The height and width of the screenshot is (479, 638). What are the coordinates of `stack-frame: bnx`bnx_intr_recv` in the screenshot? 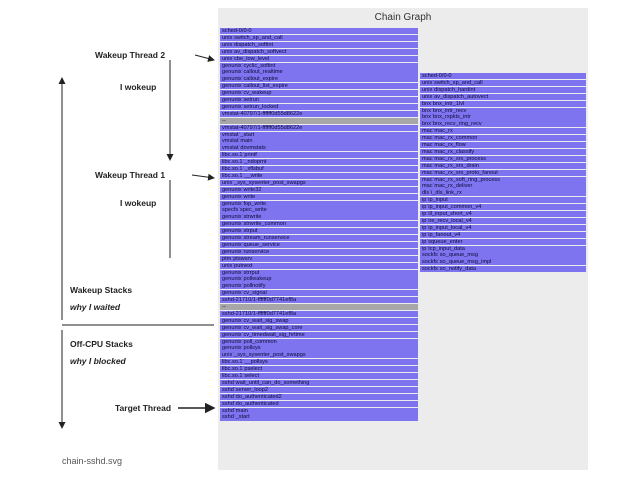 It's located at (503, 110).